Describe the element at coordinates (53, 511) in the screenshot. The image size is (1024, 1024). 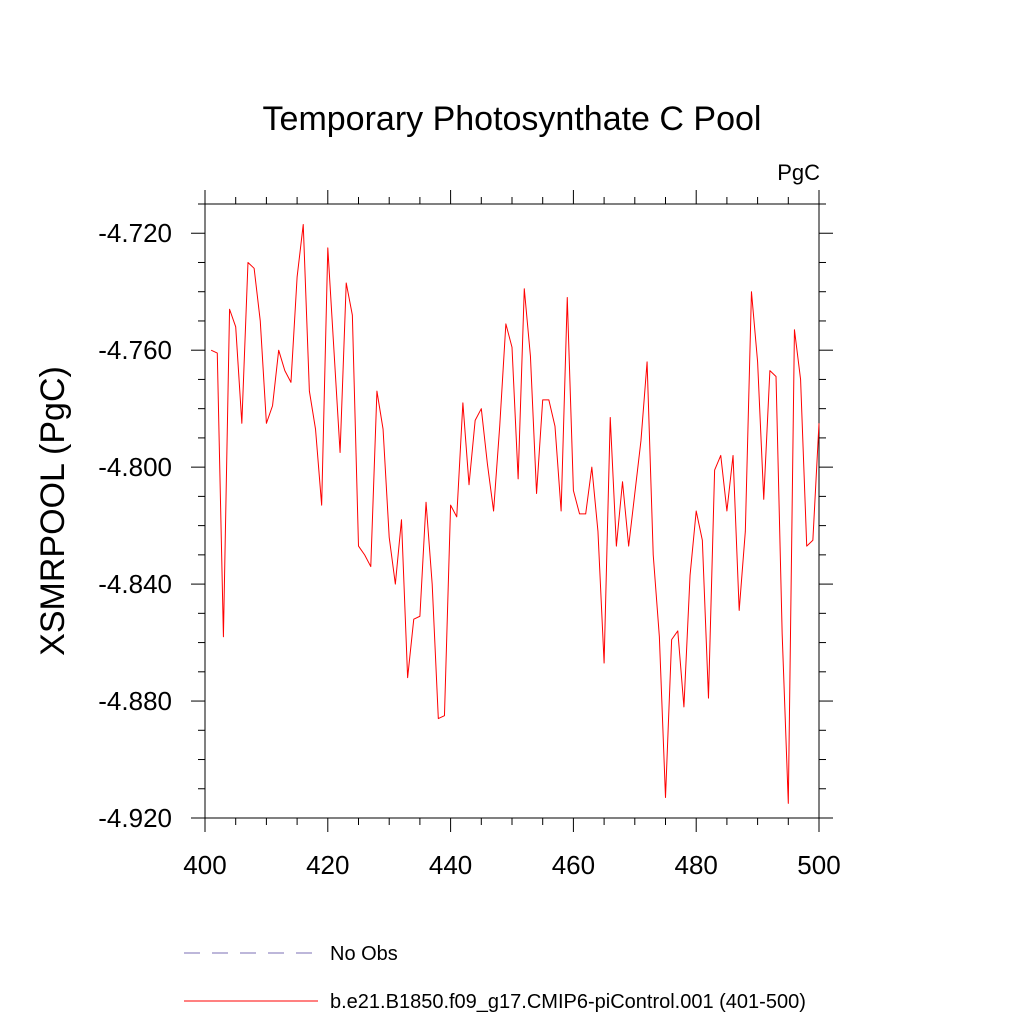
I see `y-axis-label: XSMRPOOL (PgC)` at that location.